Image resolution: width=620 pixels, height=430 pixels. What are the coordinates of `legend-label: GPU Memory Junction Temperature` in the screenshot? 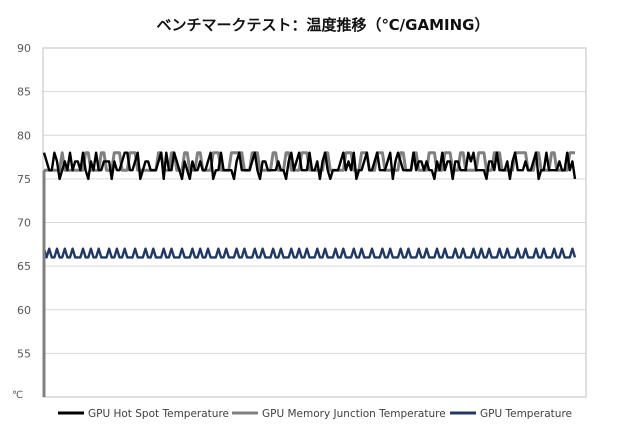 It's located at (354, 414).